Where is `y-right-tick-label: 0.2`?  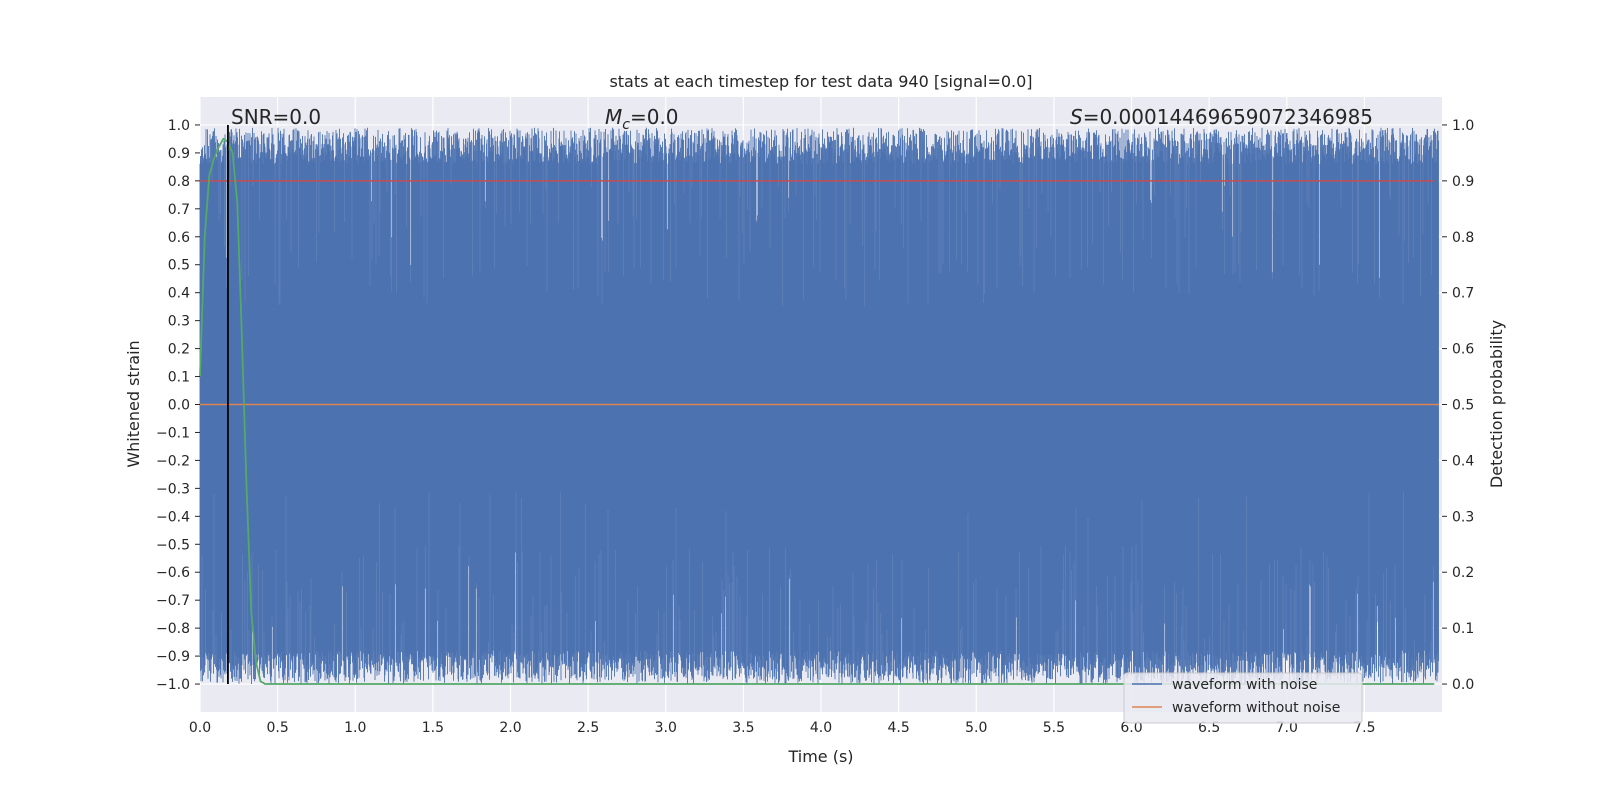 y-right-tick-label: 0.2 is located at coordinates (1463, 573).